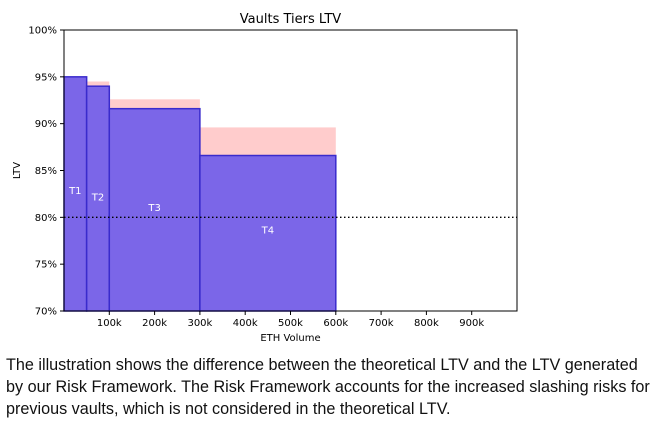 The height and width of the screenshot is (429, 657). Describe the element at coordinates (154, 323) in the screenshot. I see `x-tick-label: 200k` at that location.